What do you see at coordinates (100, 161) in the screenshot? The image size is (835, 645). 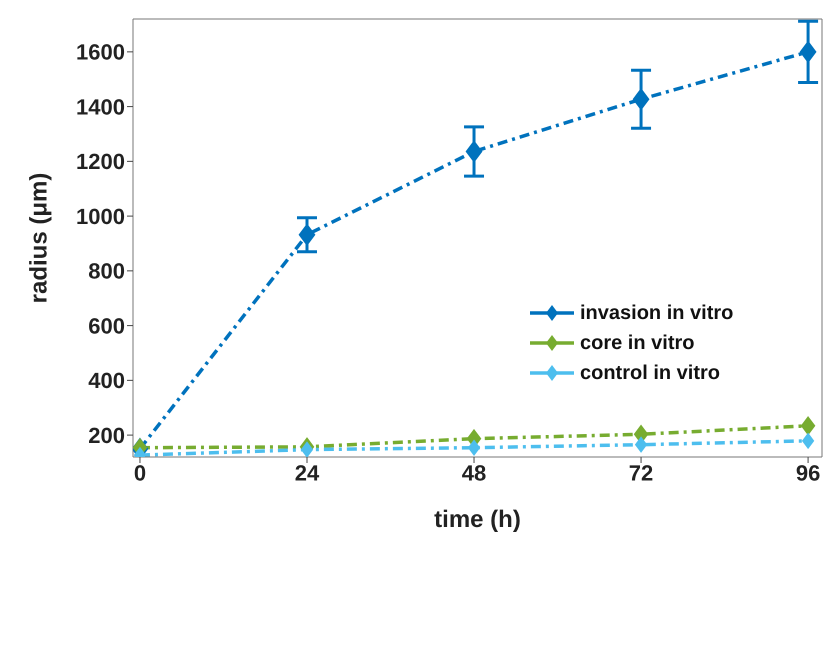 I see `y-tick-label: 1200` at bounding box center [100, 161].